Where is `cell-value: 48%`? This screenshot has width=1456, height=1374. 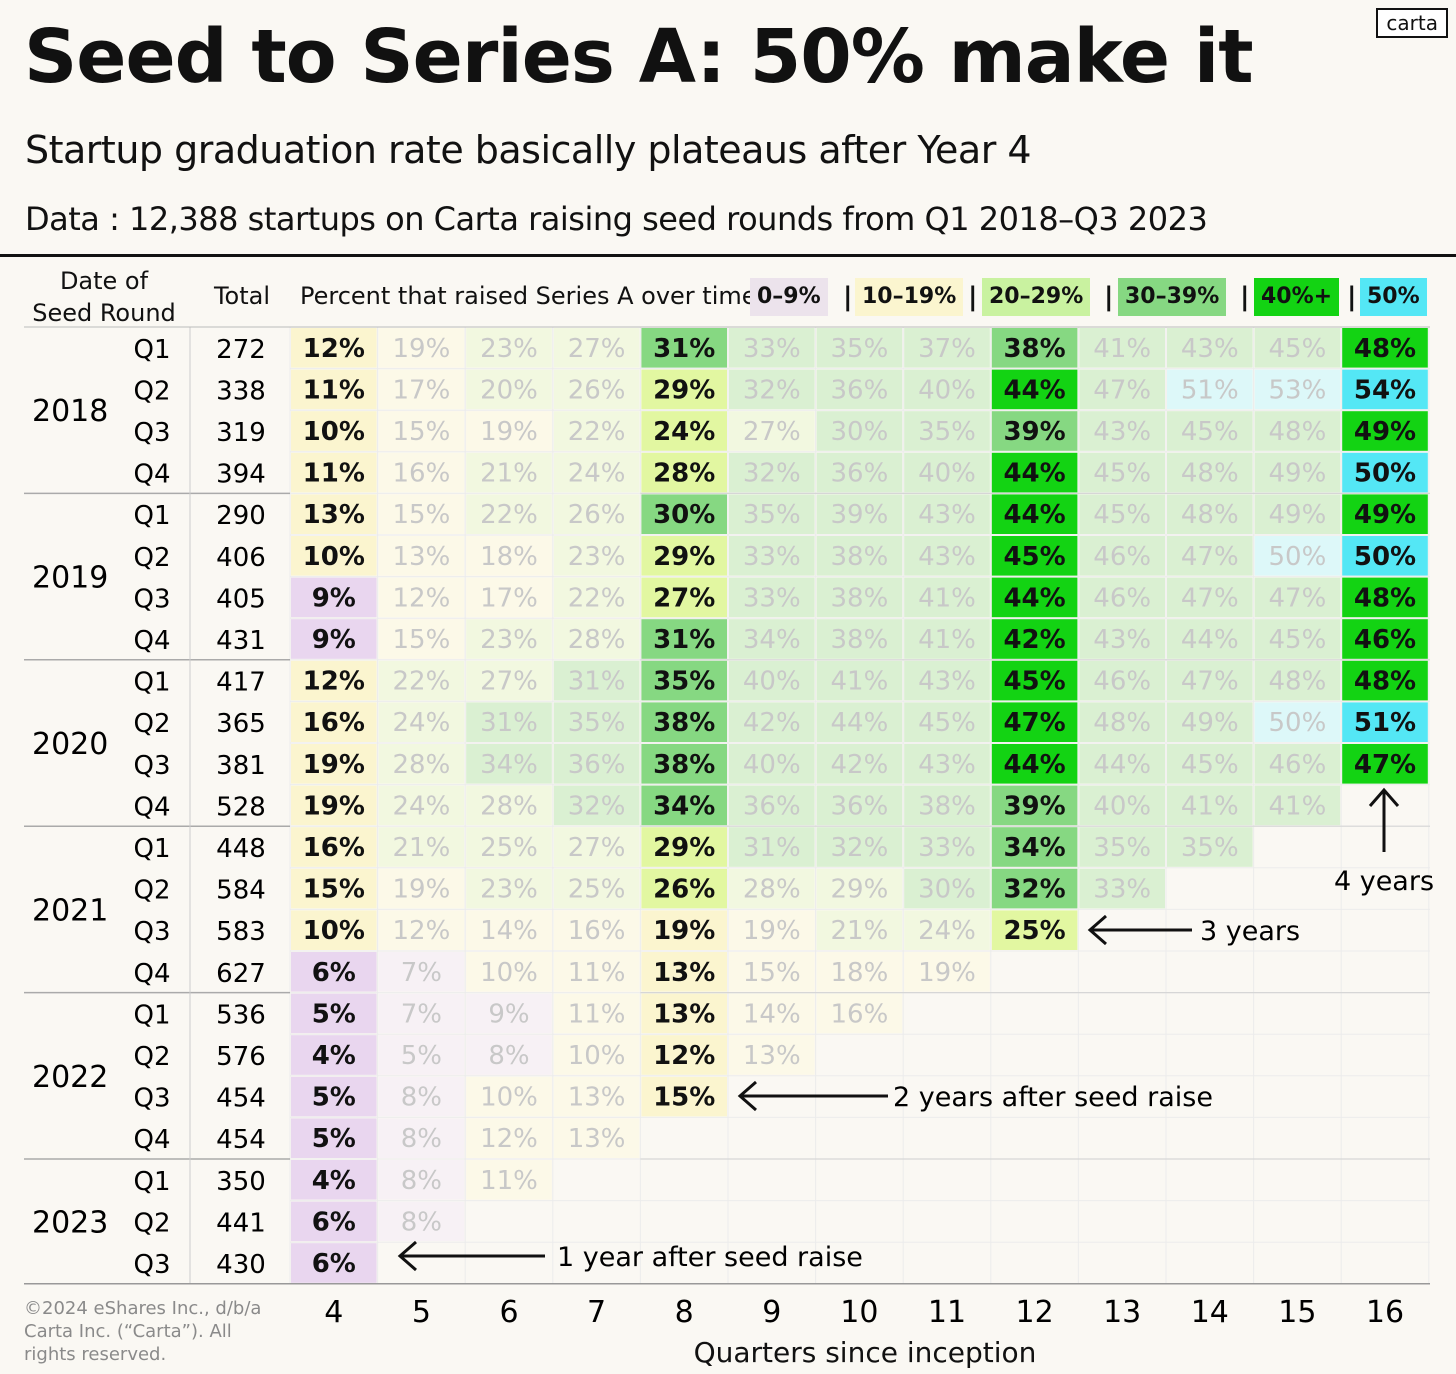 cell-value: 48% is located at coordinates (1385, 598).